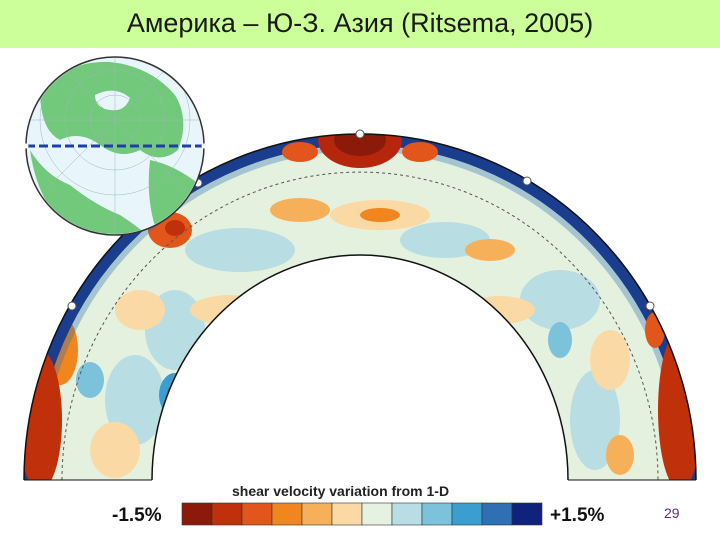 This screenshot has height=540, width=720. I want to click on slide-title: Америка – Ю-З. Азия (Ritsema, 2005), so click(360, 23).